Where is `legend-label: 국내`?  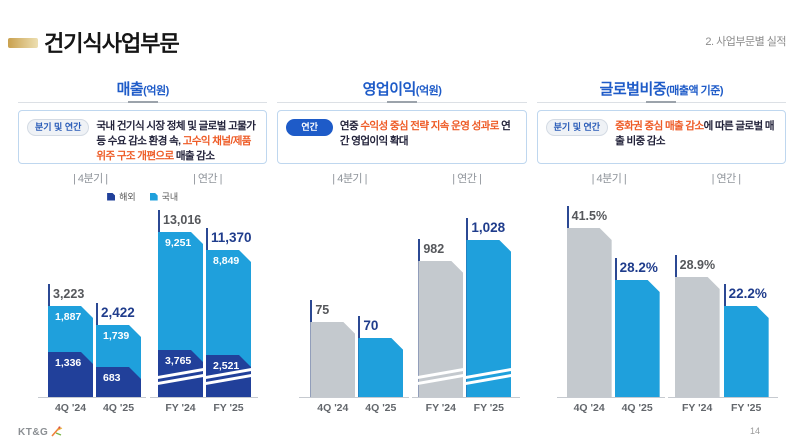
legend-label: 국내 is located at coordinates (170, 197).